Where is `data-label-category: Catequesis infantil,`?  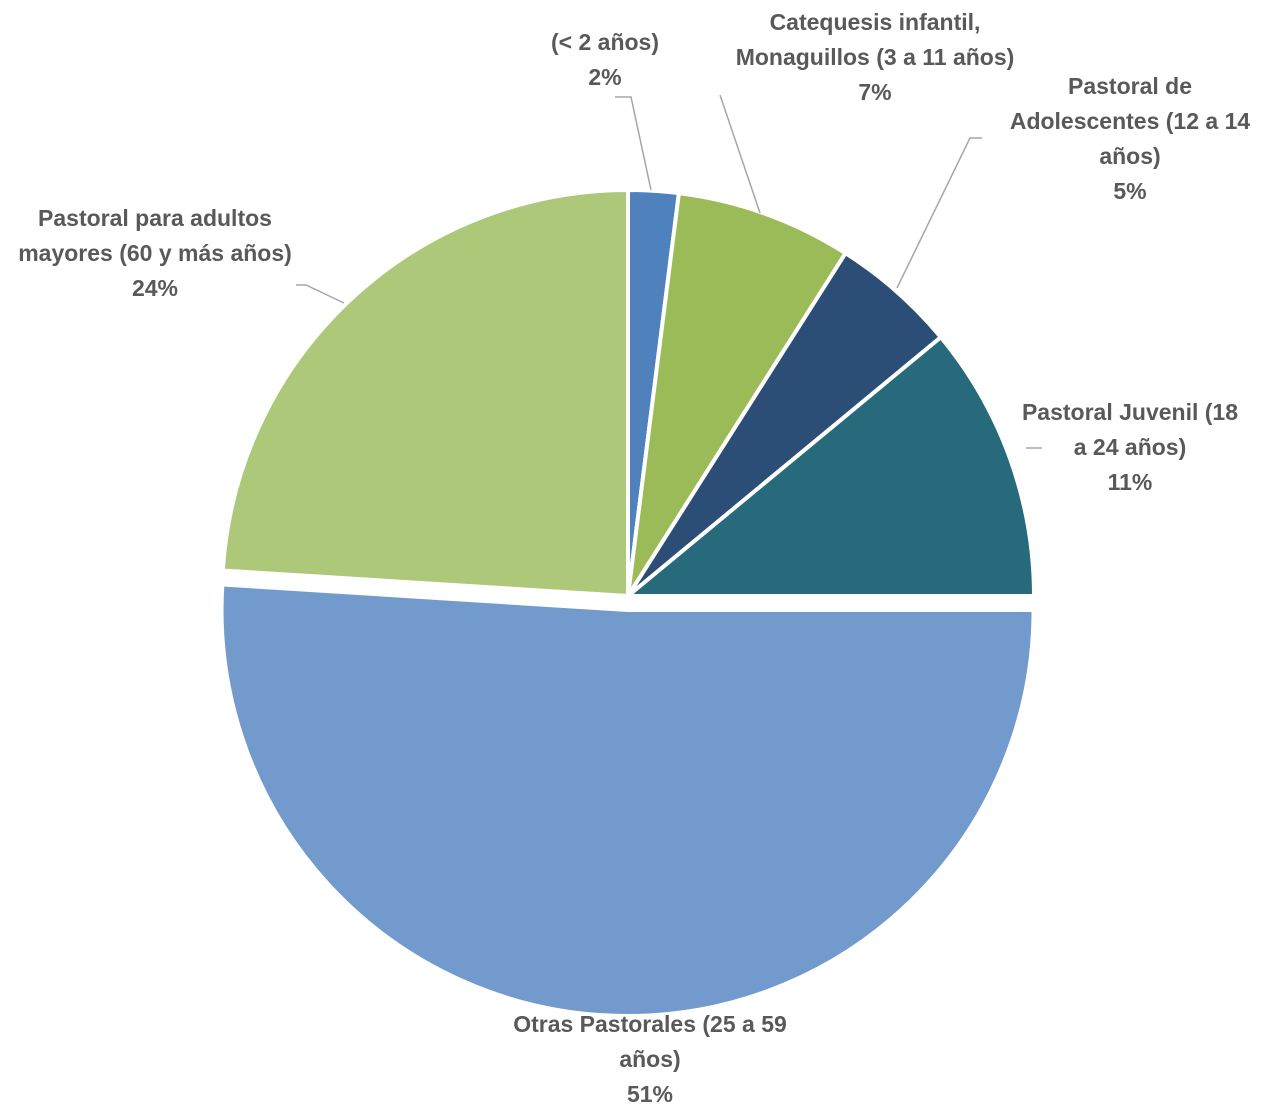 data-label-category: Catequesis infantil, is located at coordinates (875, 22).